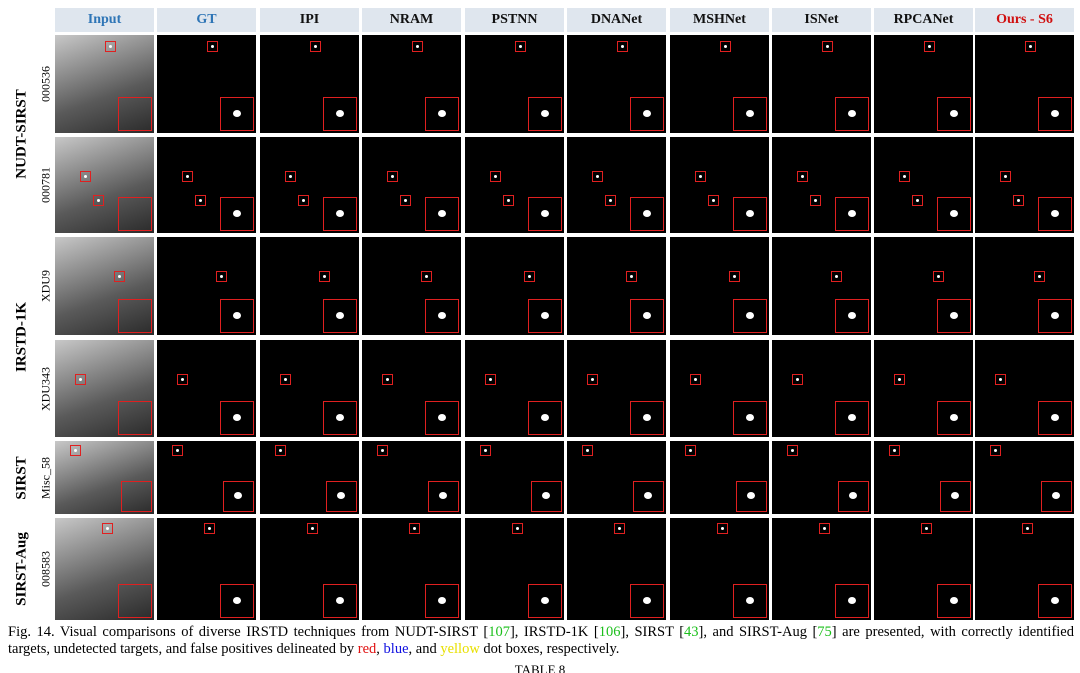 Image resolution: width=1080 pixels, height=673 pixels. What do you see at coordinates (923, 20) in the screenshot?
I see `column-header: RPCANet` at bounding box center [923, 20].